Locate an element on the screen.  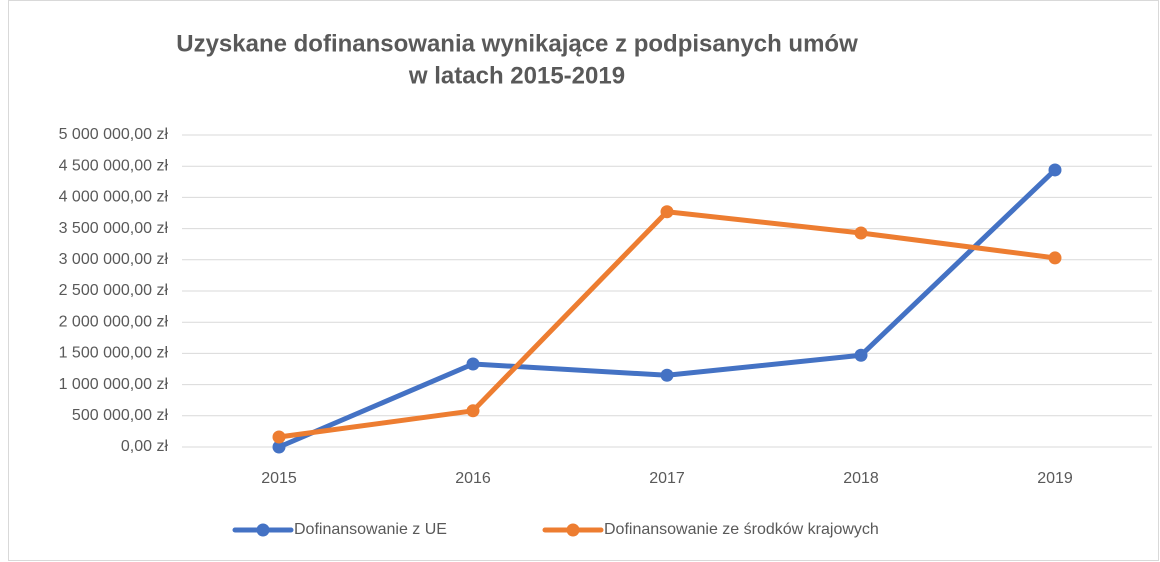
x-tick-label: 2019 is located at coordinates (1055, 478).